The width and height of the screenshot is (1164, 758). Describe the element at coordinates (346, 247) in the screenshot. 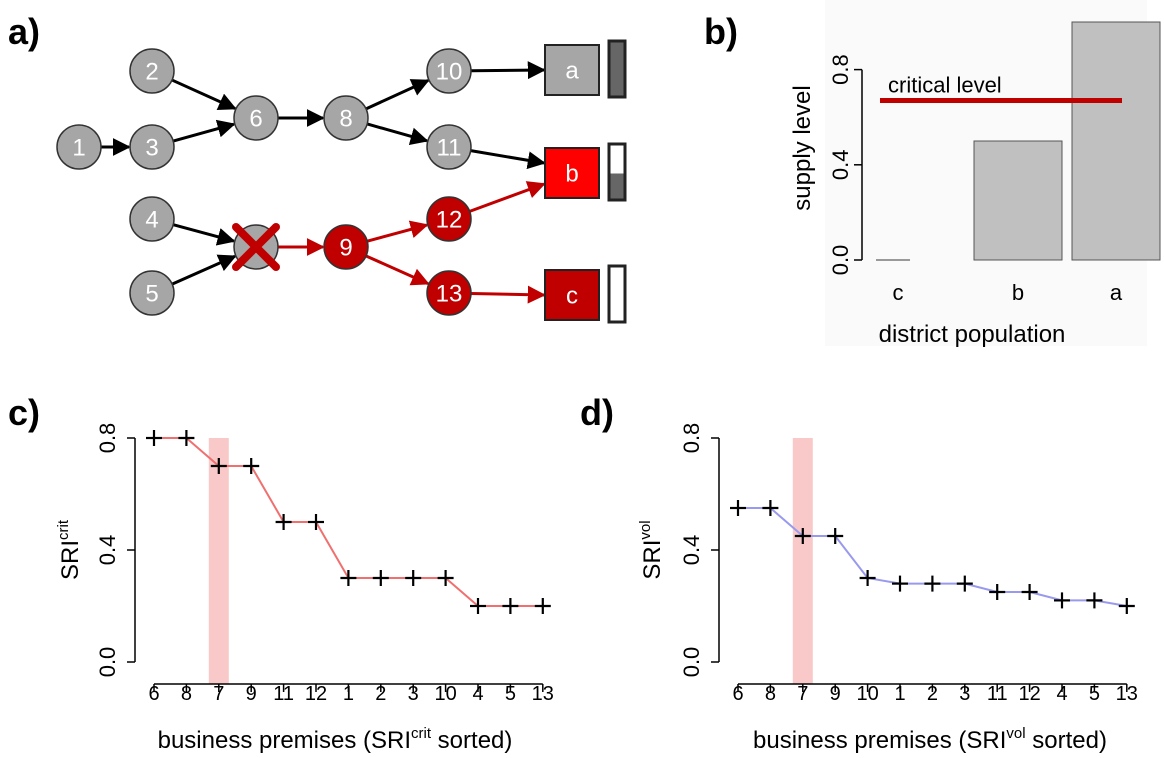

I see `node-9-circle` at that location.